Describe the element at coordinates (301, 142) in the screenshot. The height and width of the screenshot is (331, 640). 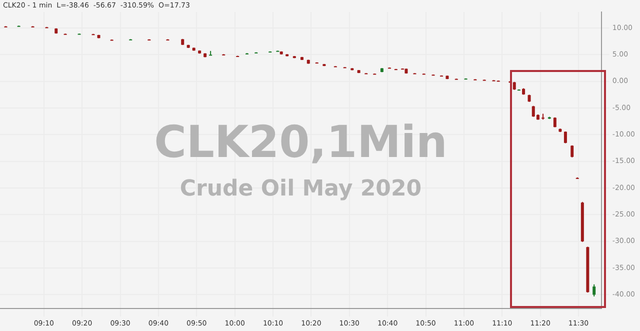
I see `annotation: CLK20,1Min` at that location.